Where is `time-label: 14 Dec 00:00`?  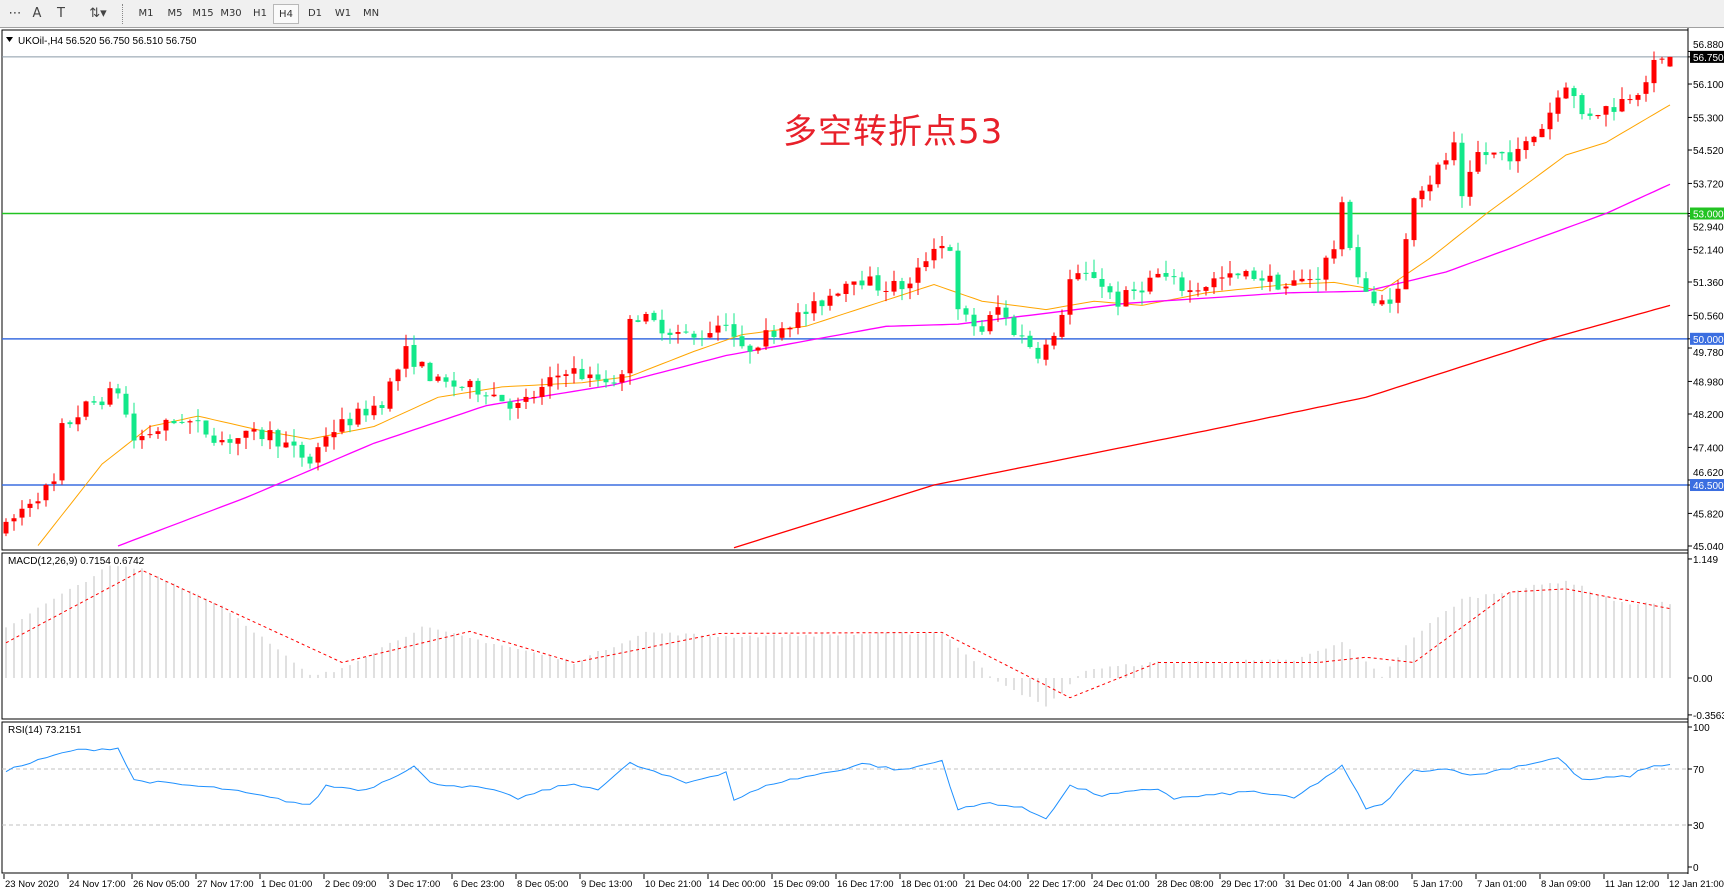 time-label: 14 Dec 00:00 is located at coordinates (737, 884).